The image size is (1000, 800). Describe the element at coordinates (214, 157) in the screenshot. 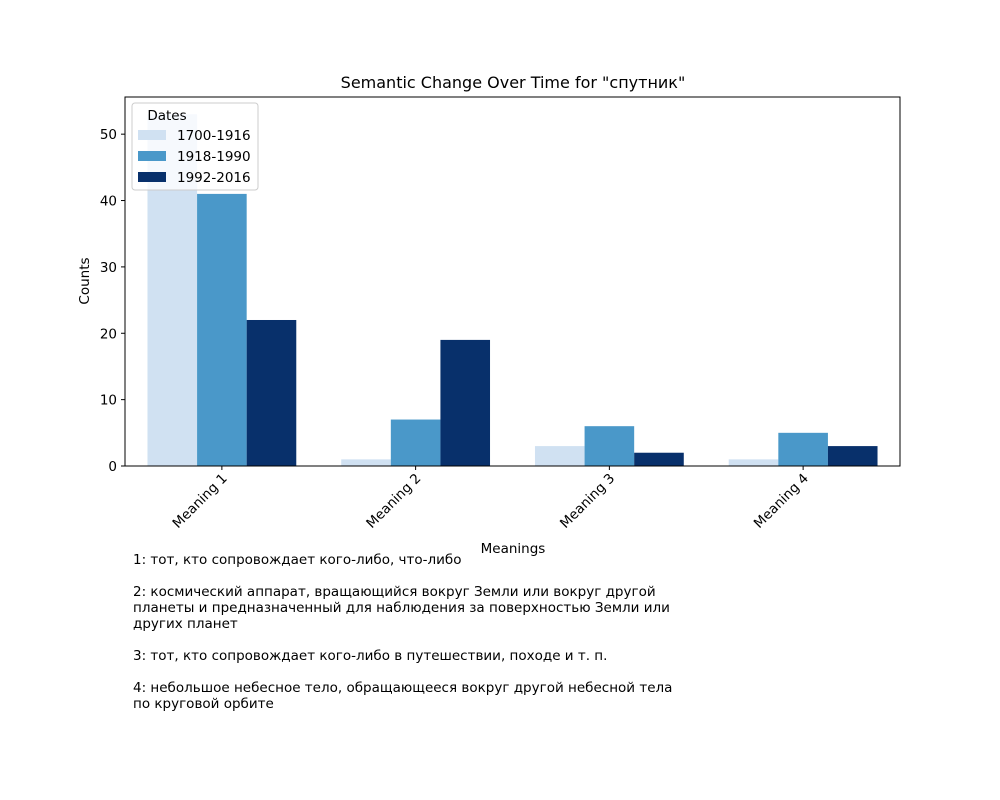

I see `legend-entry-label: 1918-1990` at that location.